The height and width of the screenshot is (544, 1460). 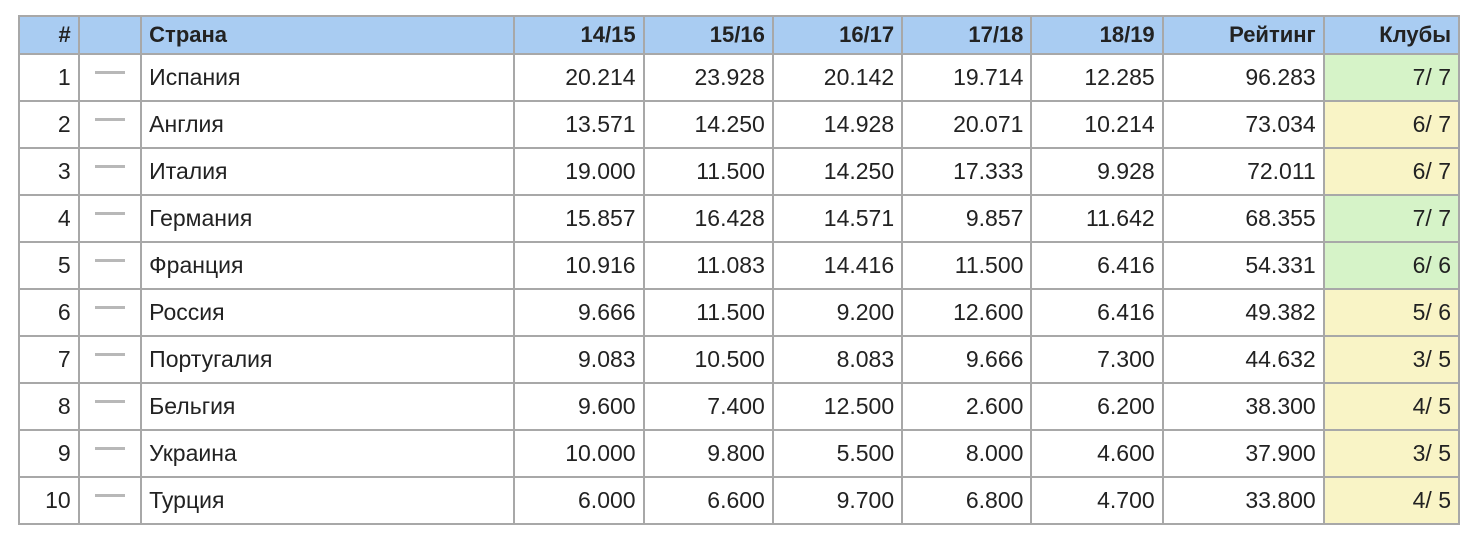 What do you see at coordinates (1243, 265) in the screenshot?
I see `rating-cell: 54.331` at bounding box center [1243, 265].